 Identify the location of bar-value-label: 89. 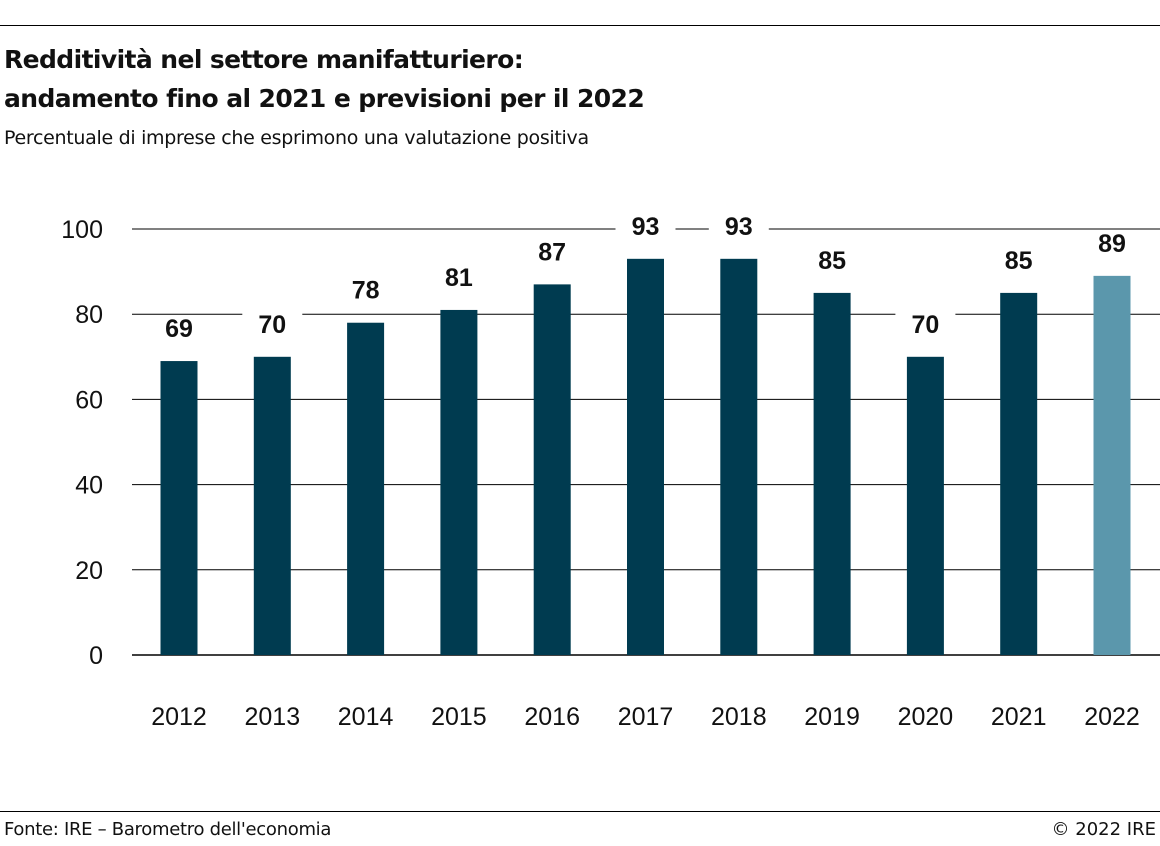
(1112, 244).